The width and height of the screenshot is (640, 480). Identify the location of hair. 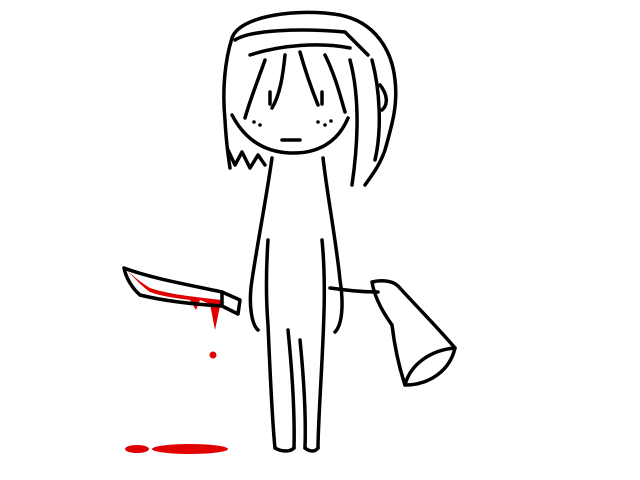
(310, 98).